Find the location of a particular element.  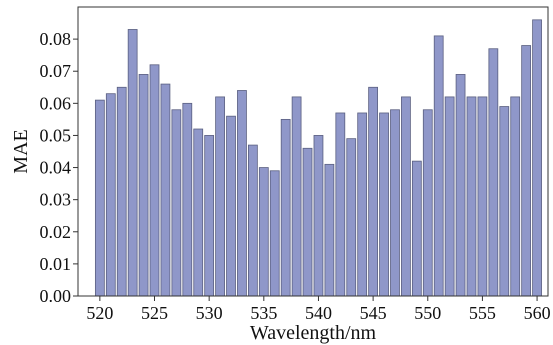

x-tick-label: 560 is located at coordinates (537, 313).